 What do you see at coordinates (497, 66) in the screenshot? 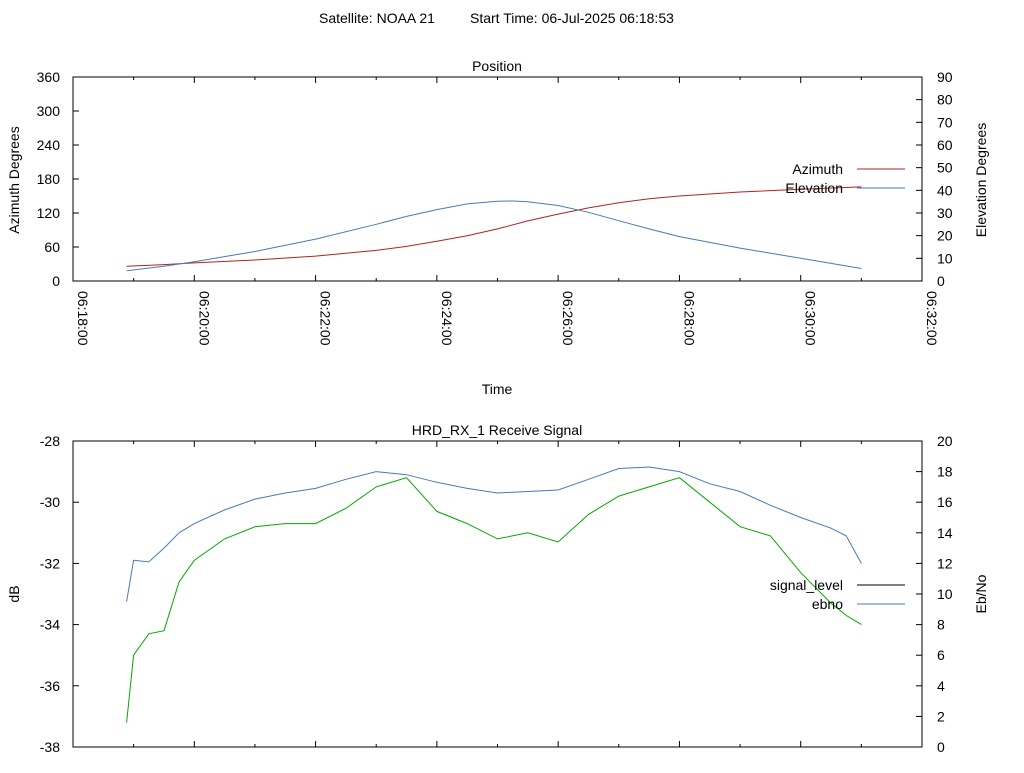
I see `position-chart-title: Position` at bounding box center [497, 66].